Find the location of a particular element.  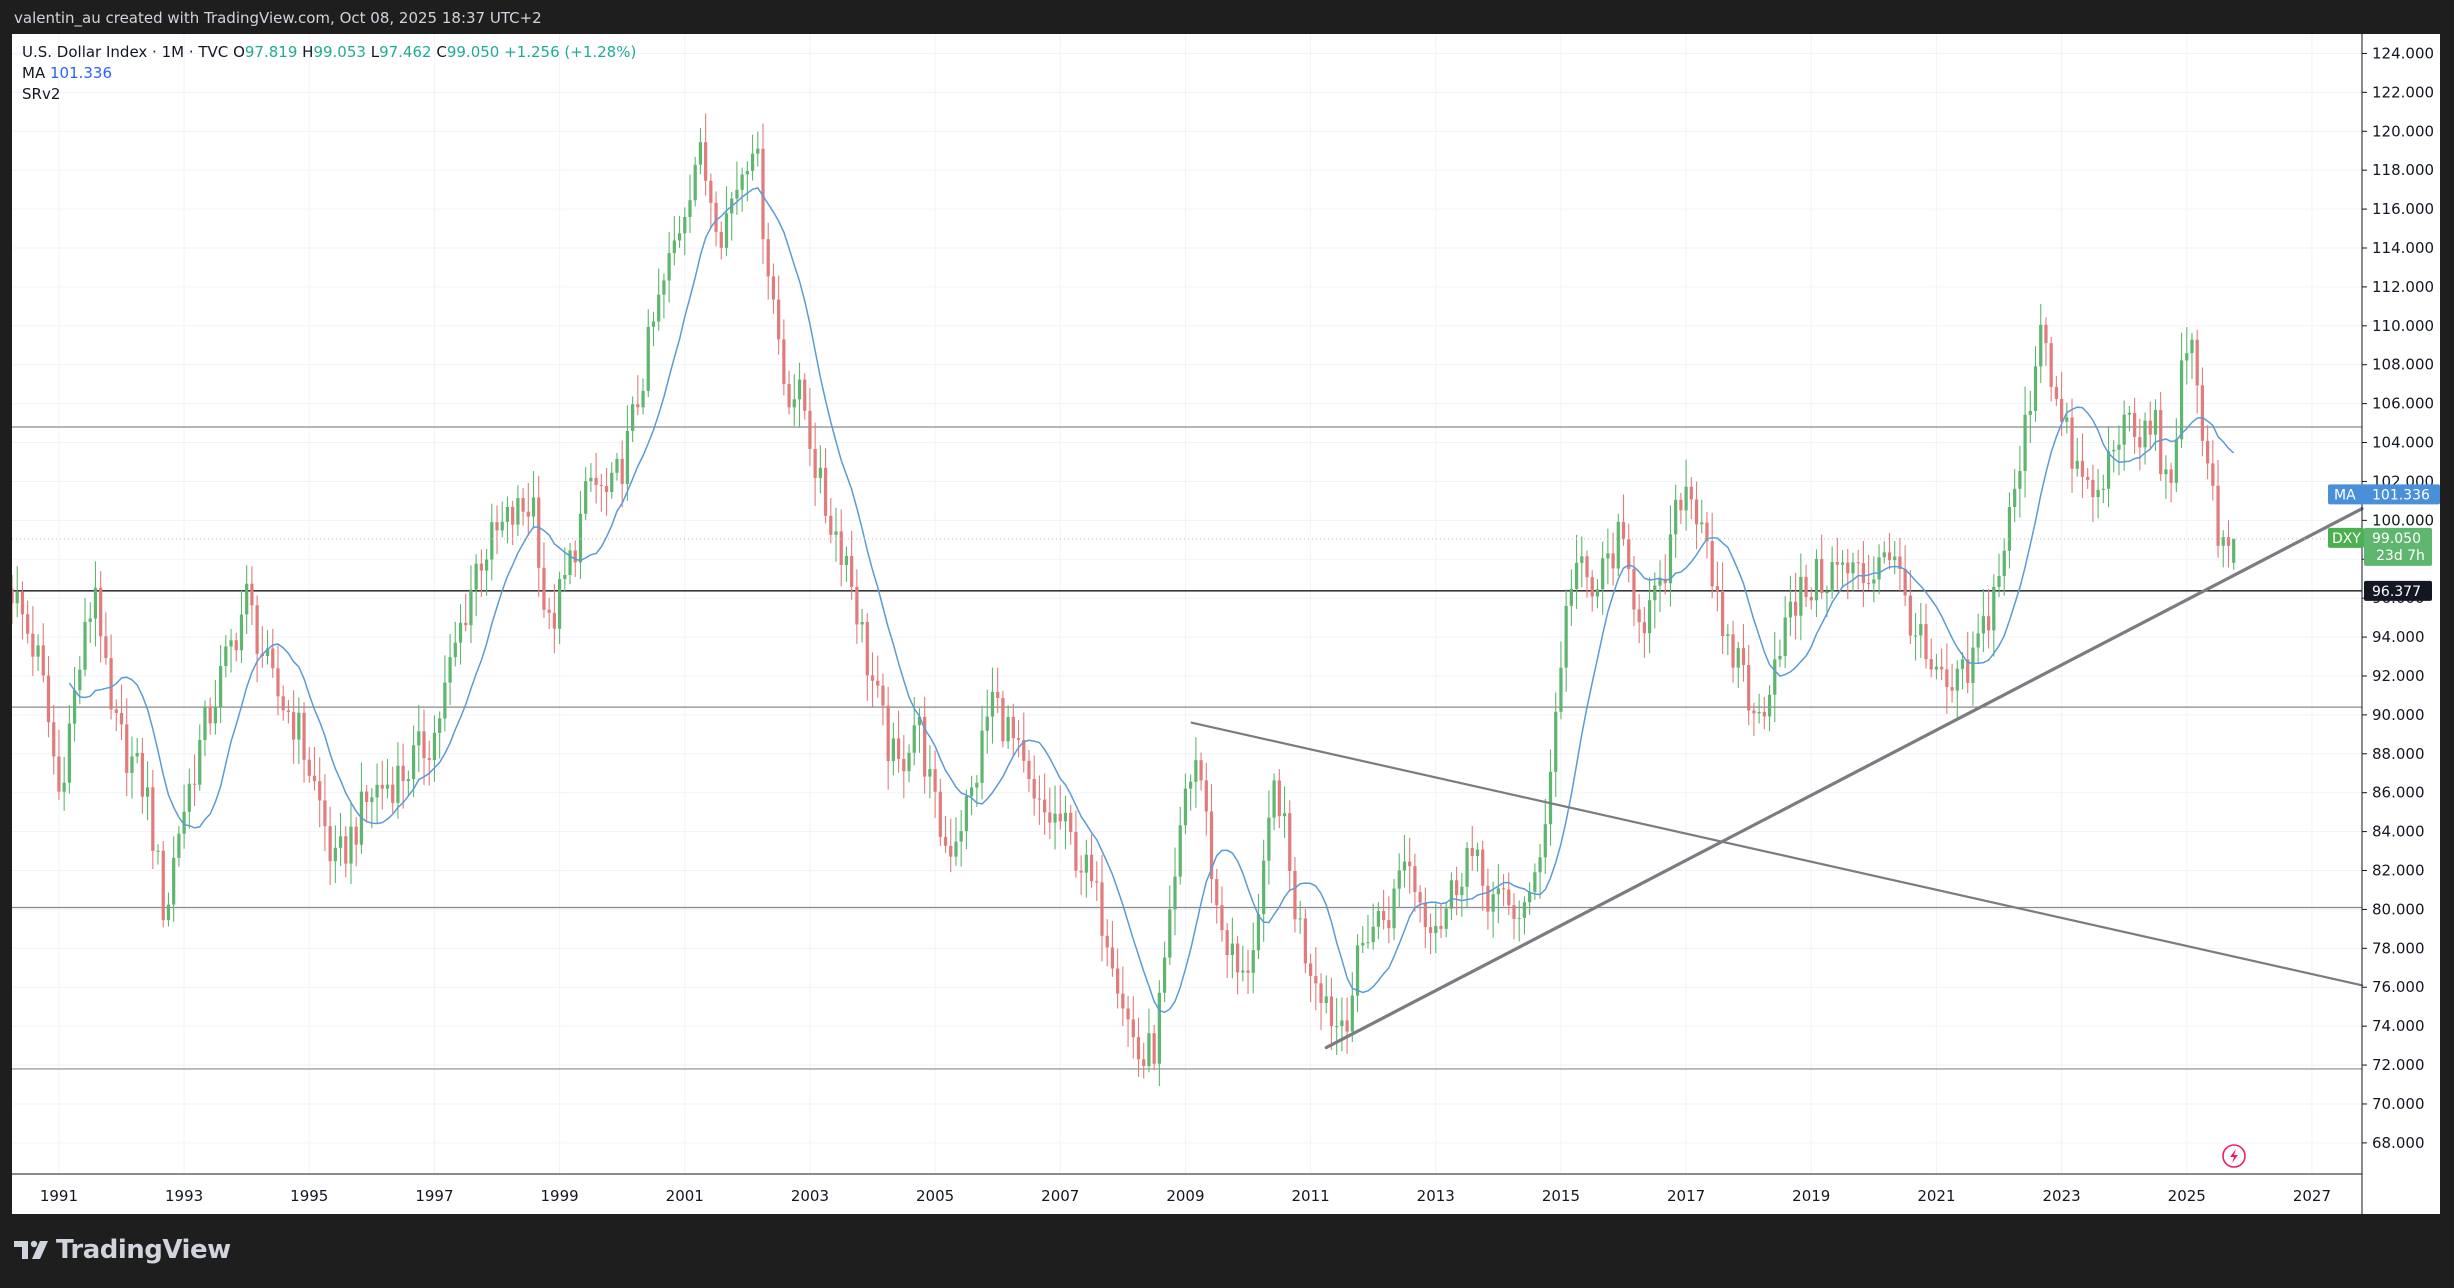

price-tick-label: 104.000 is located at coordinates (2403, 443).